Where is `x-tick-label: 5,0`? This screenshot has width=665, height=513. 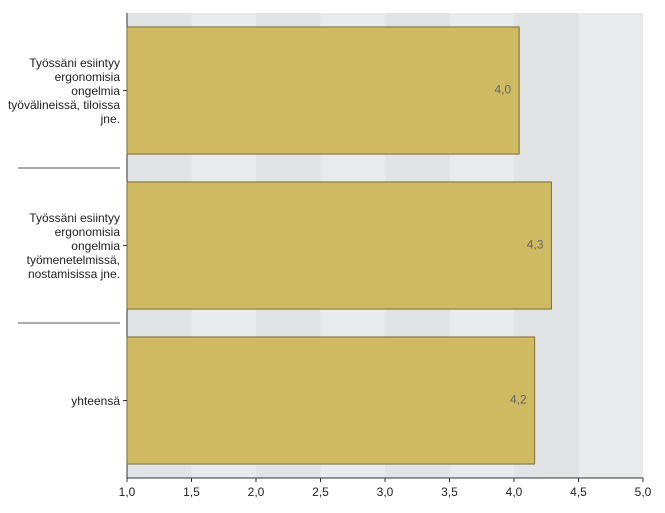
x-tick-label: 5,0 is located at coordinates (643, 492).